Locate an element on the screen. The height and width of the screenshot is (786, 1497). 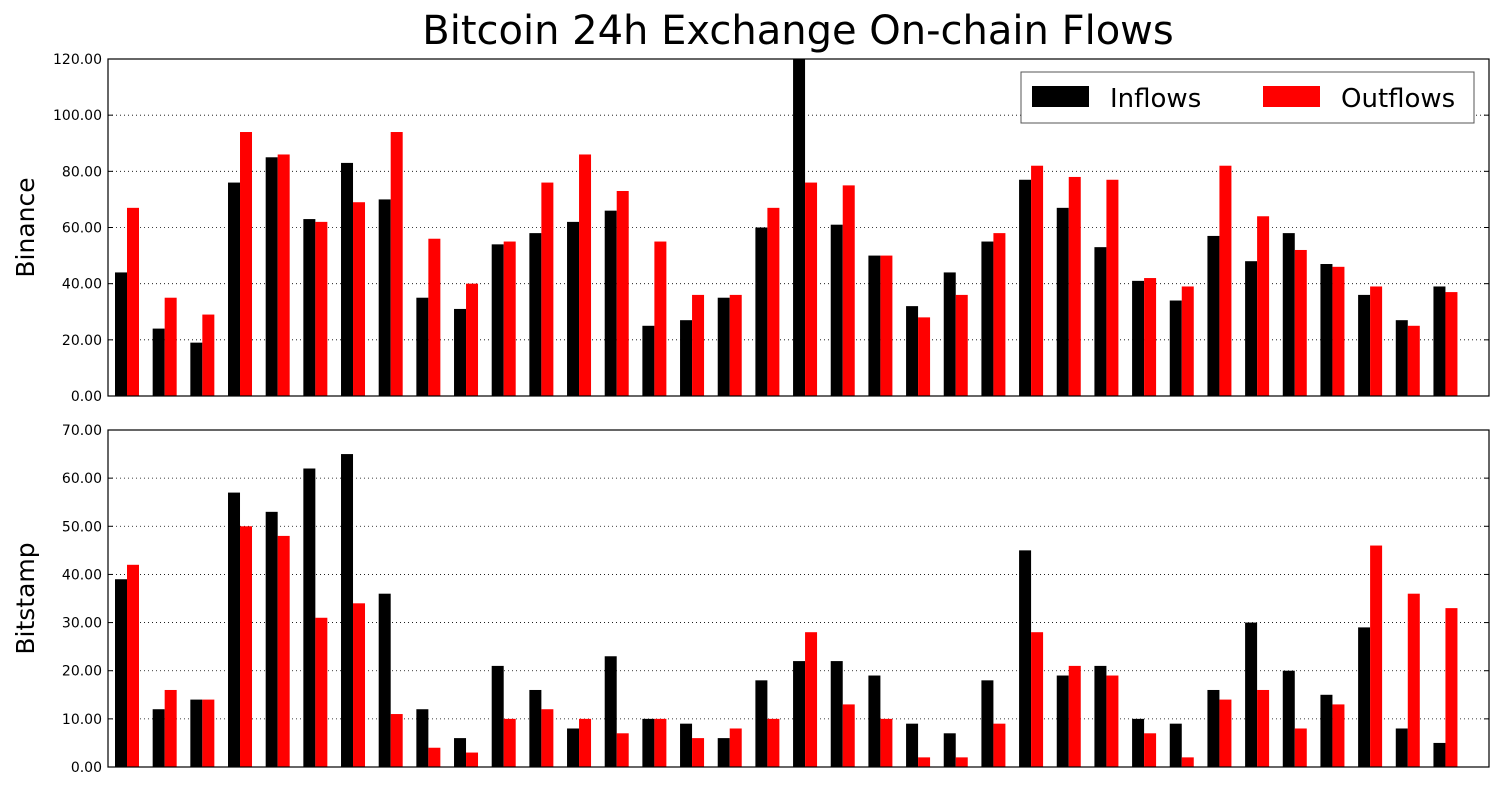
legend-swatch-outflows is located at coordinates (1291, 96).